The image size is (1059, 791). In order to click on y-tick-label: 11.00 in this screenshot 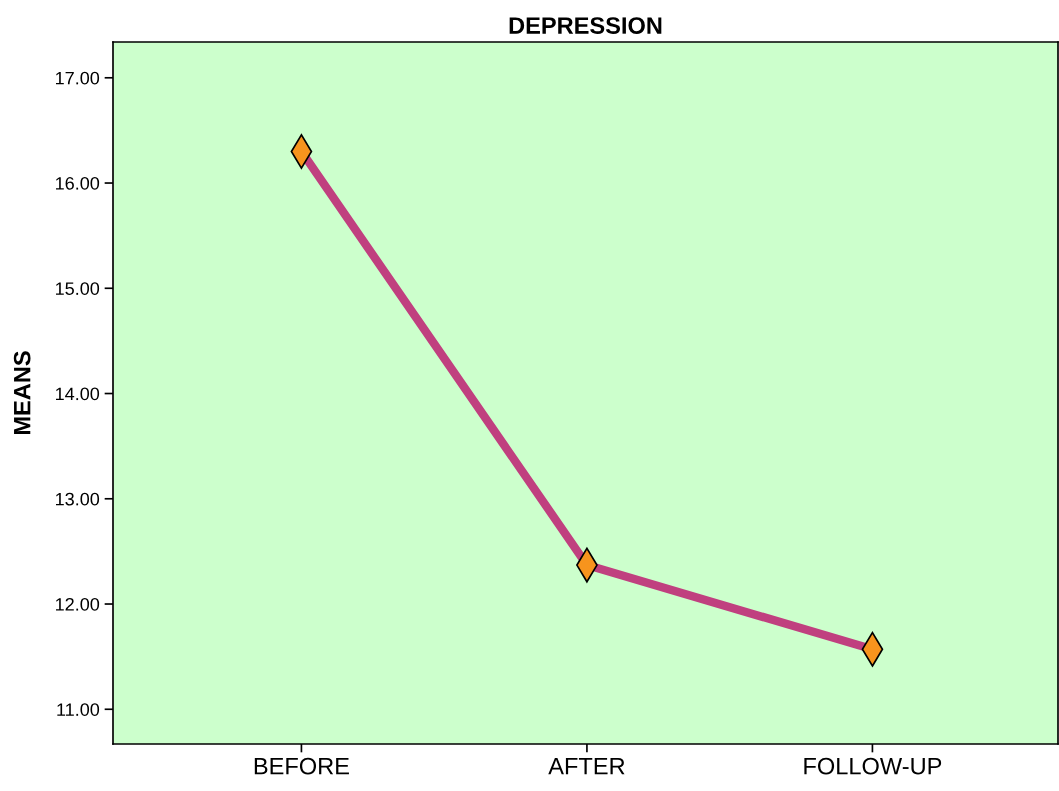, I will do `click(78, 709)`.